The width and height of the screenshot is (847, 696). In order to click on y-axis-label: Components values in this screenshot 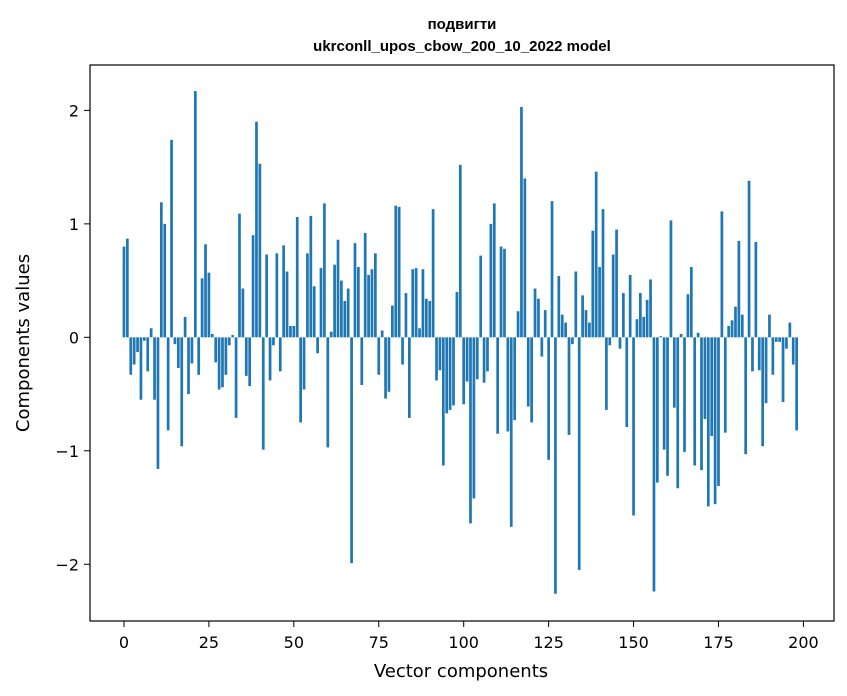, I will do `click(23, 343)`.